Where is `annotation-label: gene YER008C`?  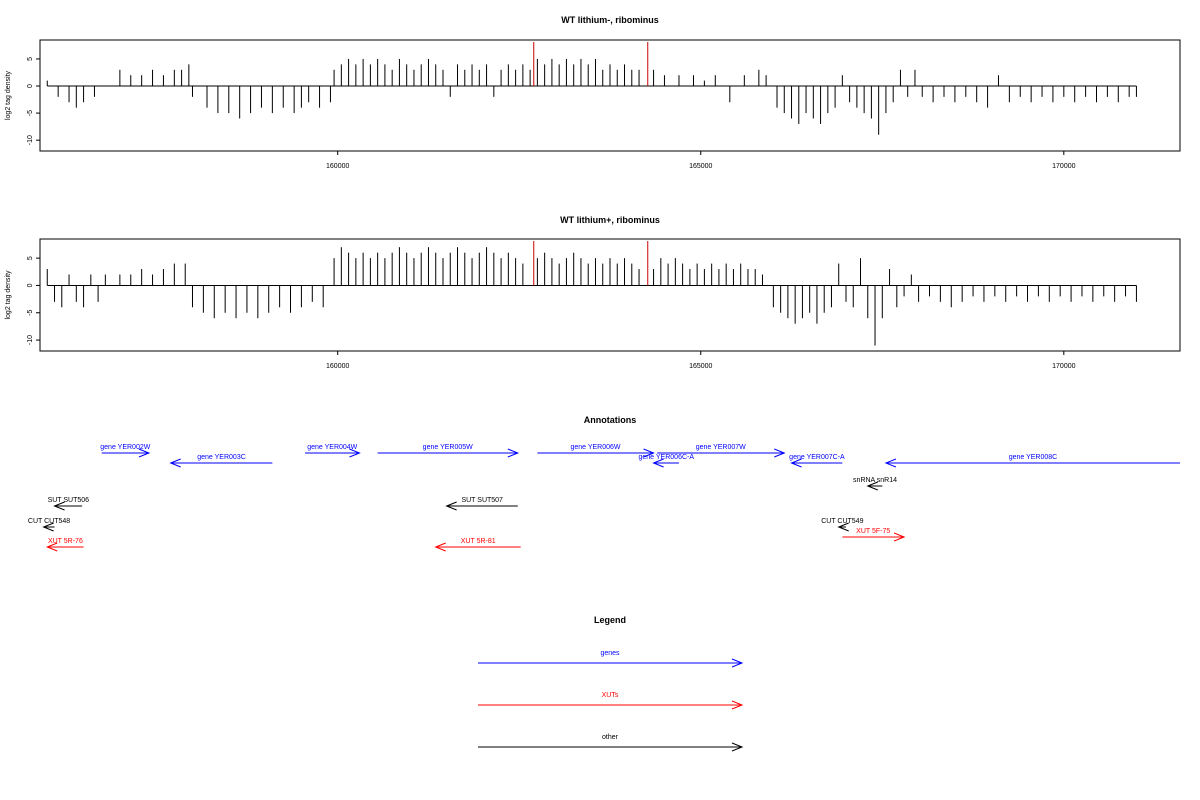
annotation-label: gene YER008C is located at coordinates (1033, 457).